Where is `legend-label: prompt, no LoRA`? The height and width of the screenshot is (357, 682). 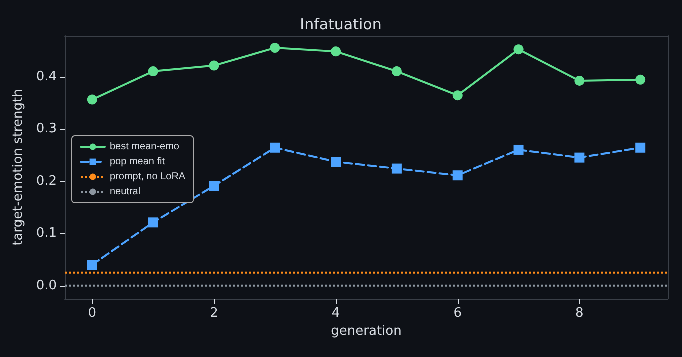
legend-label: prompt, no LoRA is located at coordinates (148, 177).